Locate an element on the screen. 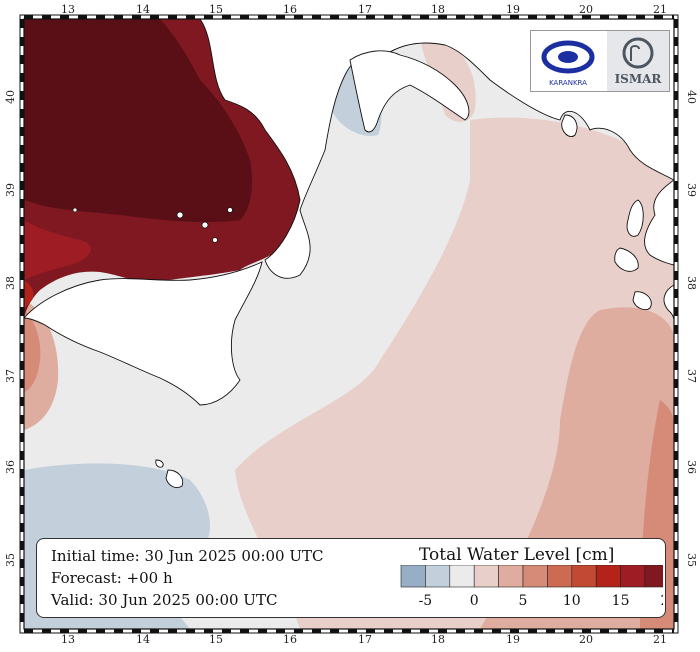 This screenshot has width=700, height=652. level-zone-west-dark is located at coordinates (32, 351).